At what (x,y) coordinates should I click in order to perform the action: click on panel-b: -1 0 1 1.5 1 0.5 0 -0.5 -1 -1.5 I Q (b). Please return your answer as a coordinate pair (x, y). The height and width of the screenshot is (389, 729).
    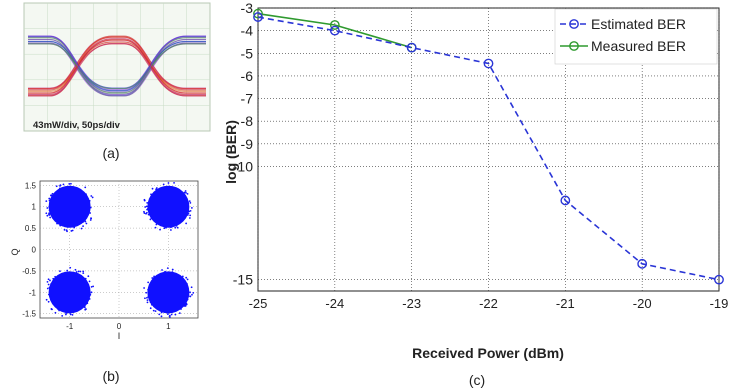
    Looking at the image, I should click on (104, 282).